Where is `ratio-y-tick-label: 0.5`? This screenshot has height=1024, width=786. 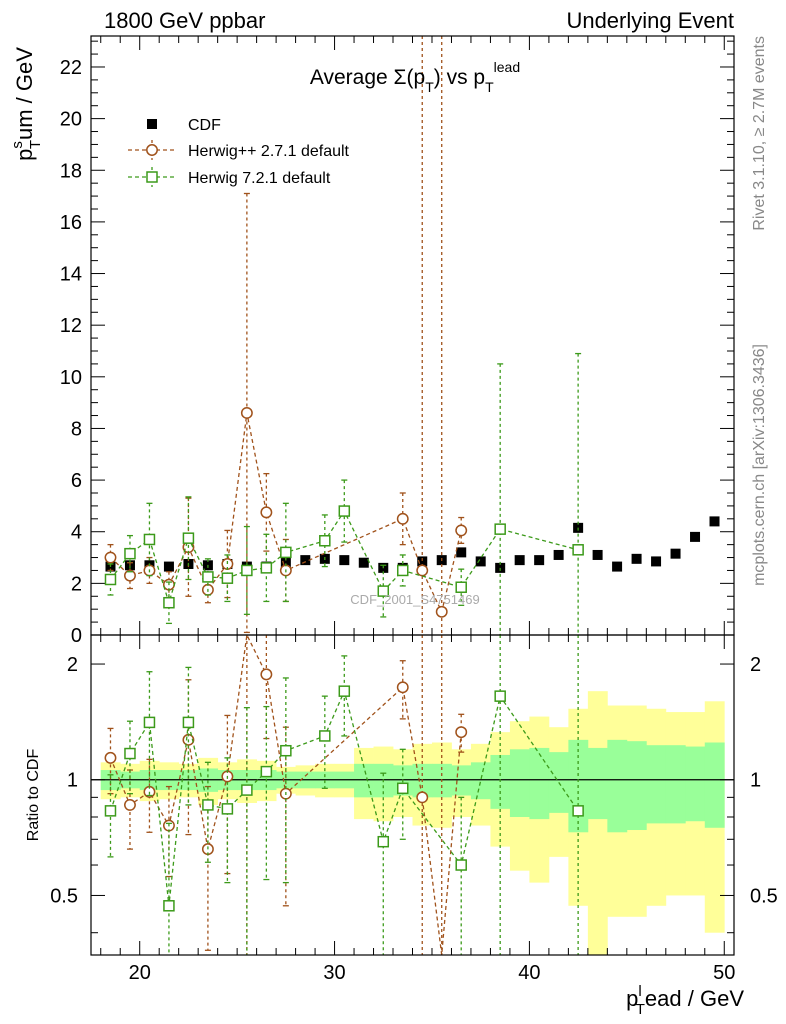
ratio-y-tick-label: 0.5 is located at coordinates (64, 896).